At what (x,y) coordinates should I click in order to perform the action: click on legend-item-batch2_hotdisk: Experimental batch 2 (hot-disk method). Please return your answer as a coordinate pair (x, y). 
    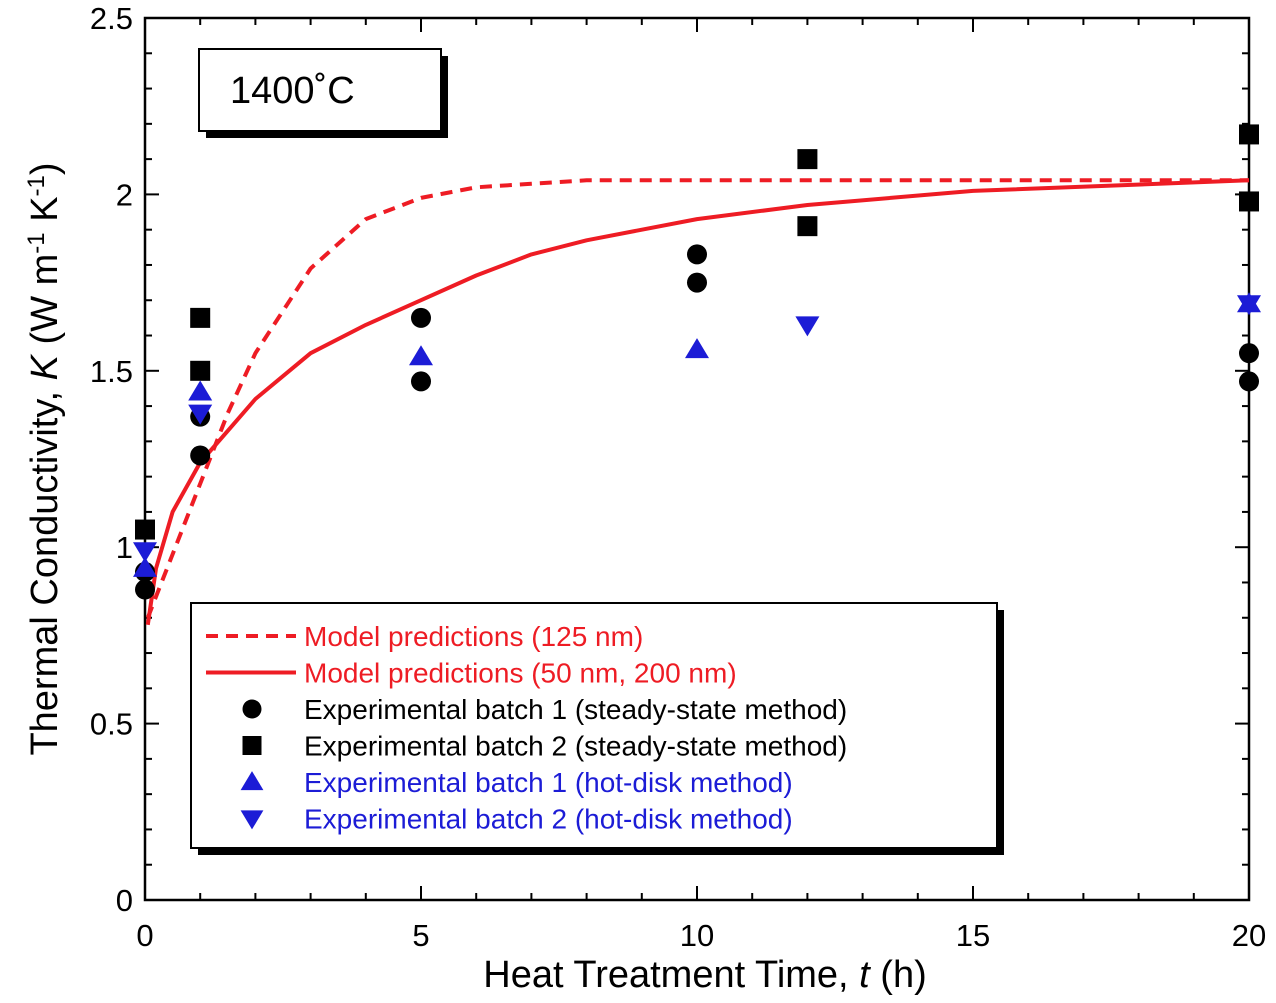
    Looking at the image, I should click on (516, 819).